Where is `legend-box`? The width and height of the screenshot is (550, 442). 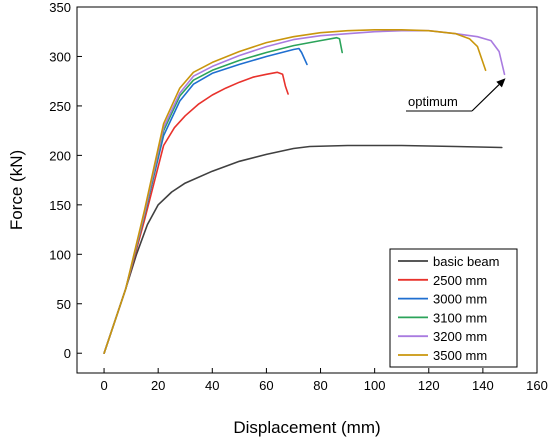 legend-box is located at coordinates (453, 308).